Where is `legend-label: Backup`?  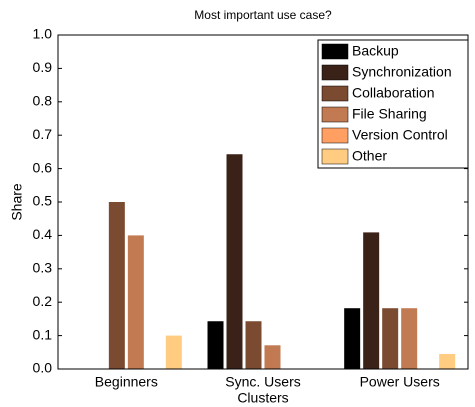
legend-label: Backup is located at coordinates (375, 51).